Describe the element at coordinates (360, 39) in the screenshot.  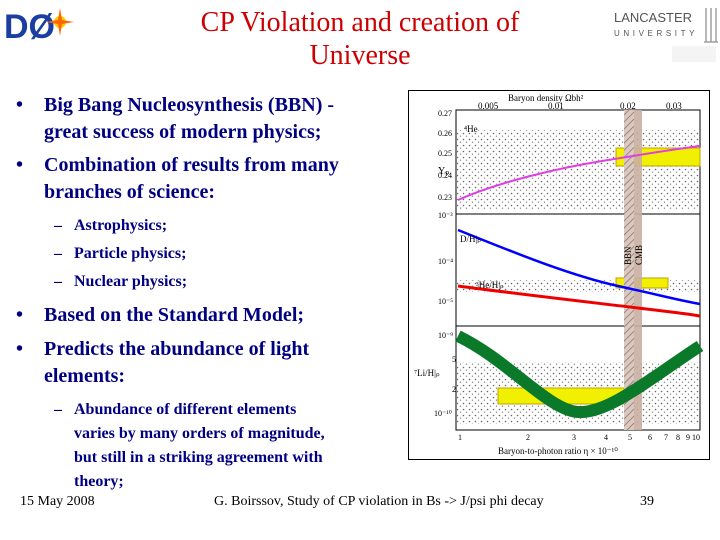
I see `slide-title: CP Violation and creation of Universe` at that location.